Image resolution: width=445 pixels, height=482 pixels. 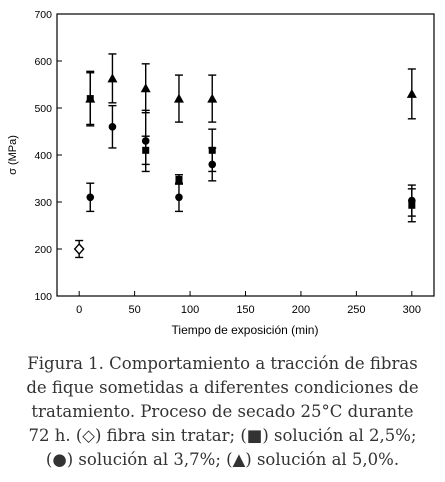 What do you see at coordinates (43, 62) in the screenshot?
I see `y-tick-label: 600` at bounding box center [43, 62].